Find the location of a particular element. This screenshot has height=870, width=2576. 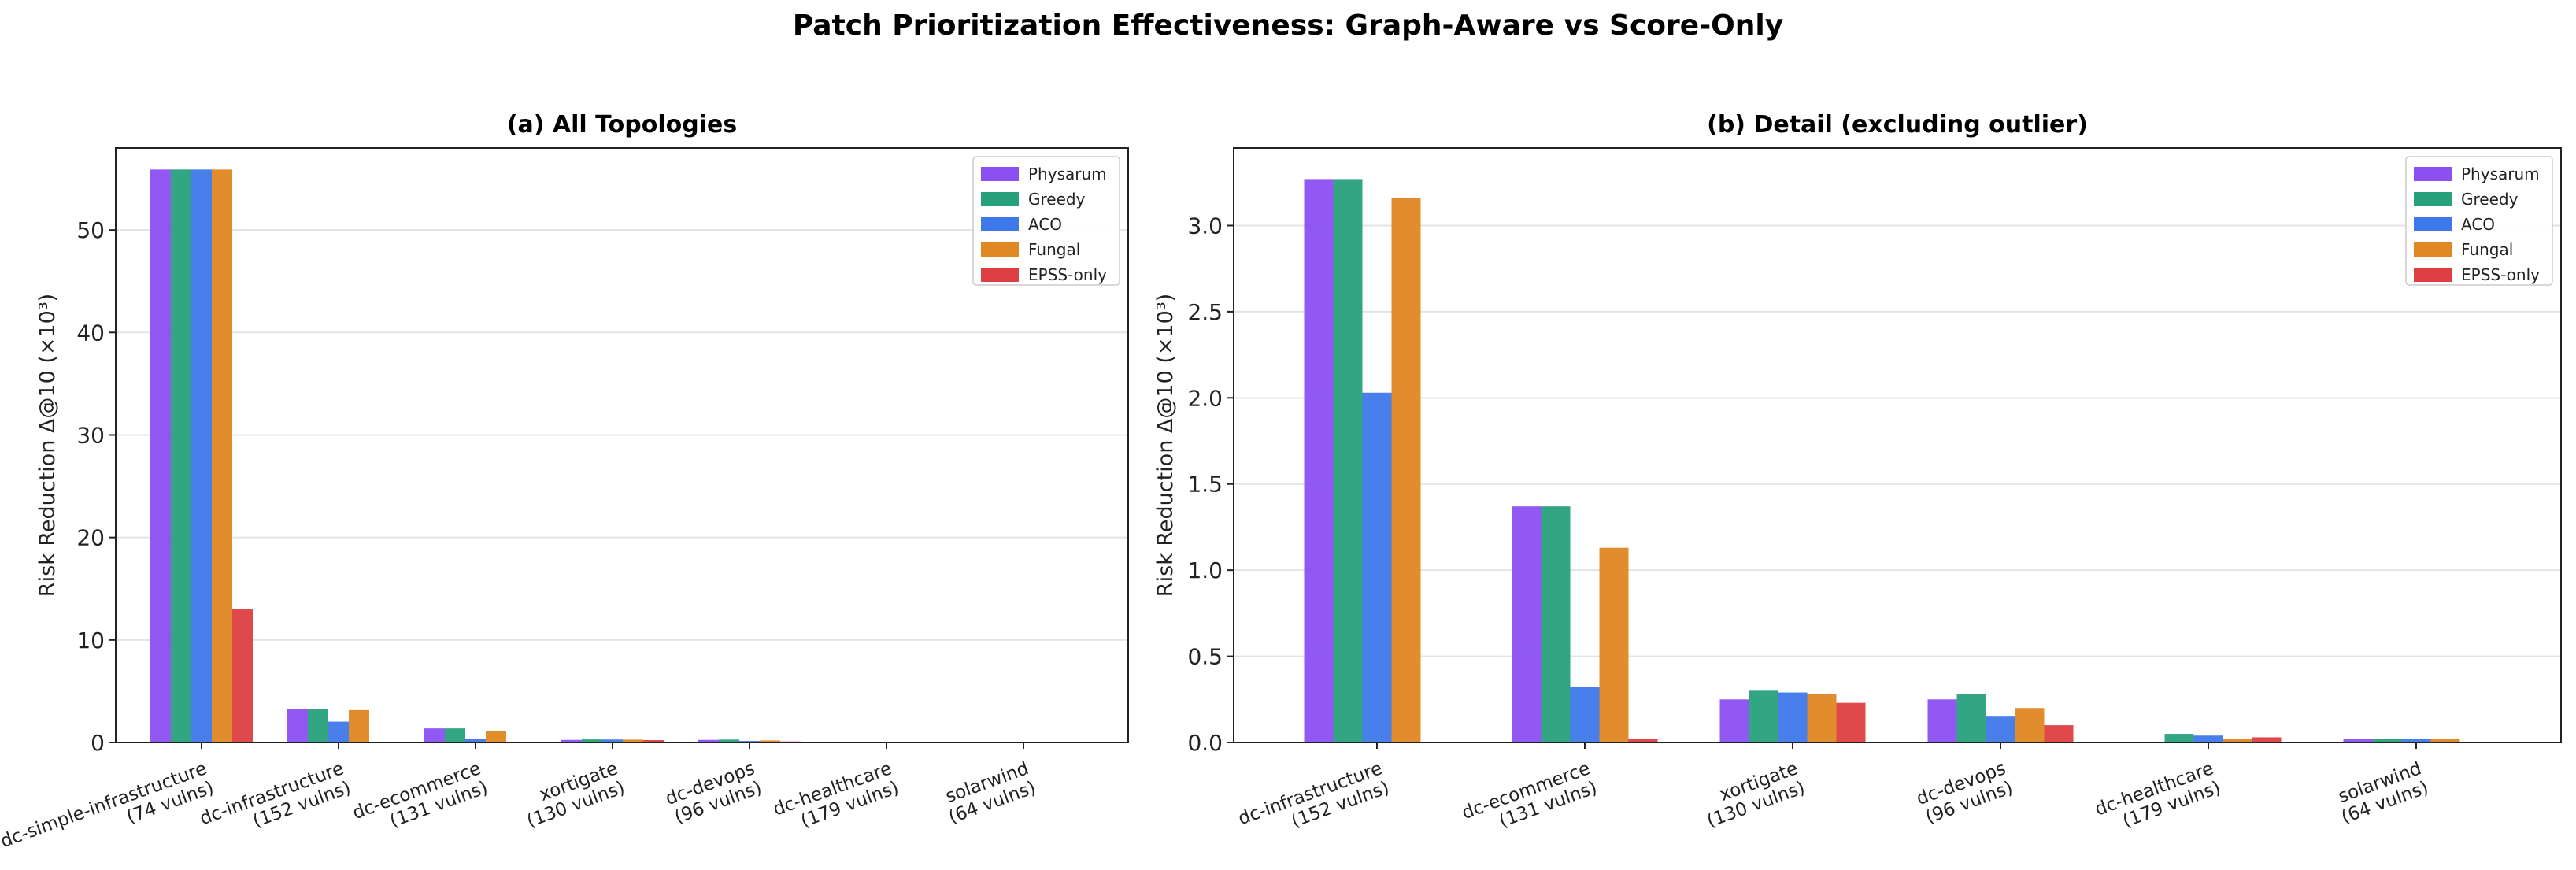

y-axis-label-b: Risk Reduction Δ@10 (×10³) is located at coordinates (1165, 445).